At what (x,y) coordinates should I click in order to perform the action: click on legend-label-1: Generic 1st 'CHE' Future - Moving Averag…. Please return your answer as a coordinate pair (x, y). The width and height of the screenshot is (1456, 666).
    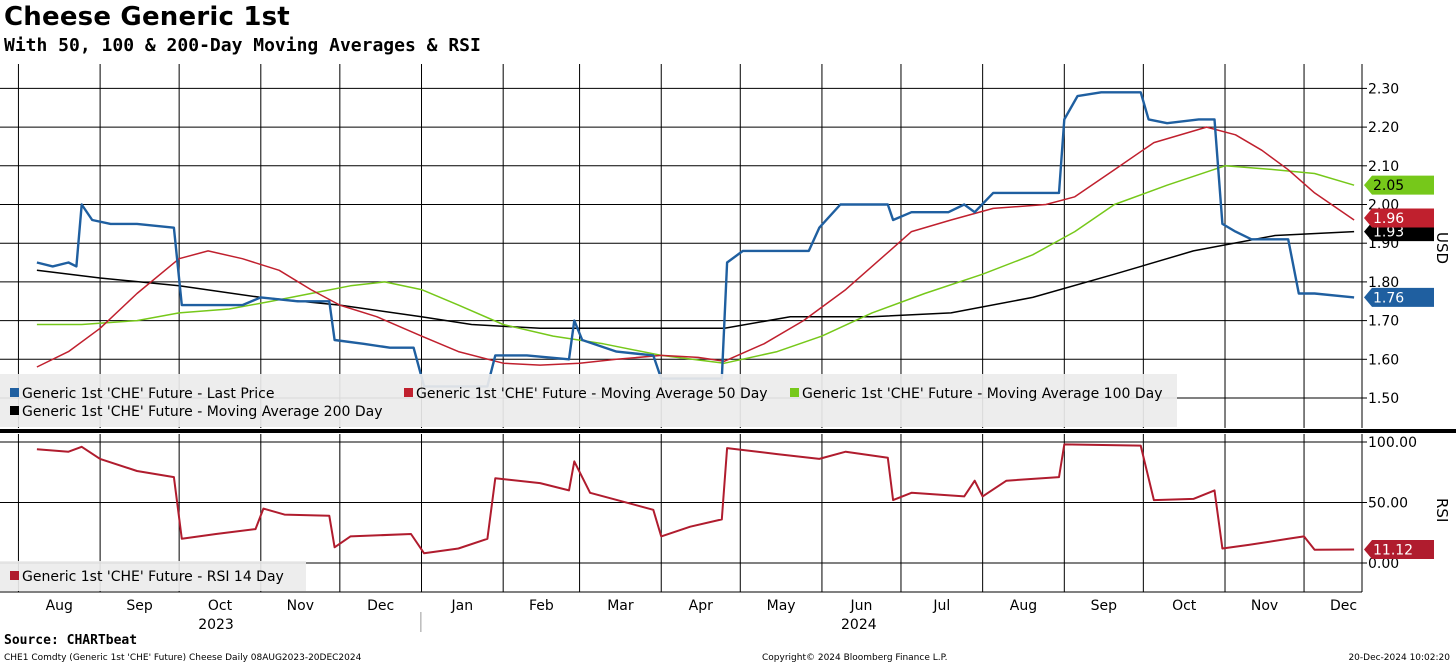
    Looking at the image, I should click on (592, 394).